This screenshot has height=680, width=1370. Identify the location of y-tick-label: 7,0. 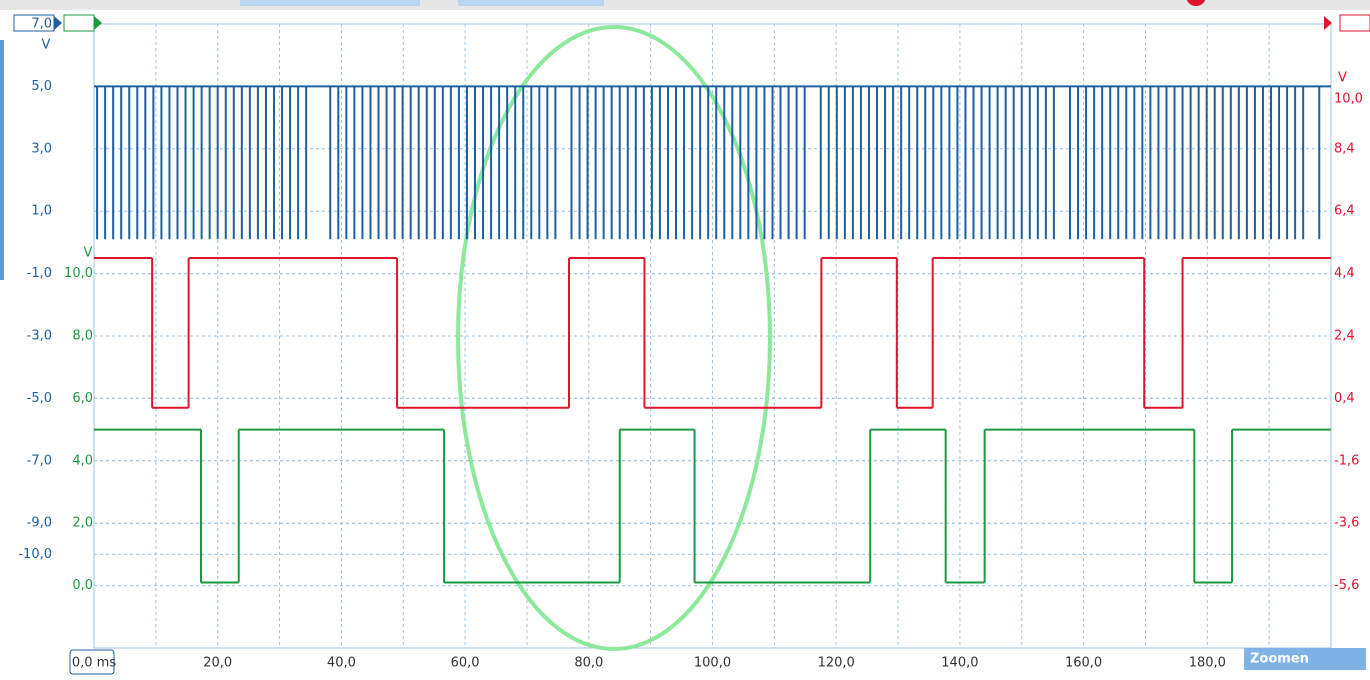
(41, 24).